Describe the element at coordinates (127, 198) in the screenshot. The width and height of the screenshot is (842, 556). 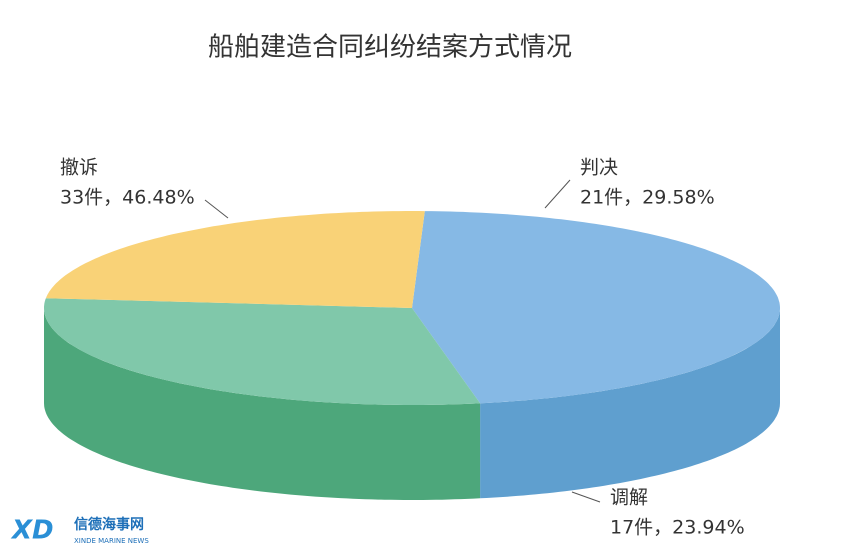
I see `value-label: 33件，46.48%` at that location.